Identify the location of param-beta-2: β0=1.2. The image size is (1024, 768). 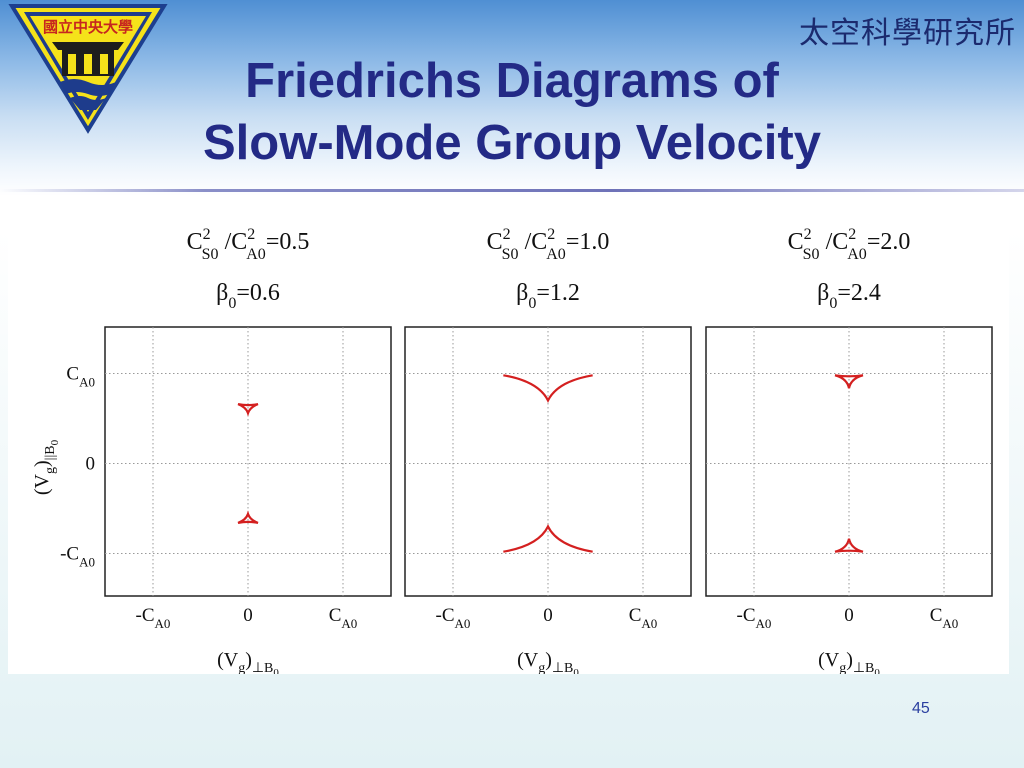
(548, 296).